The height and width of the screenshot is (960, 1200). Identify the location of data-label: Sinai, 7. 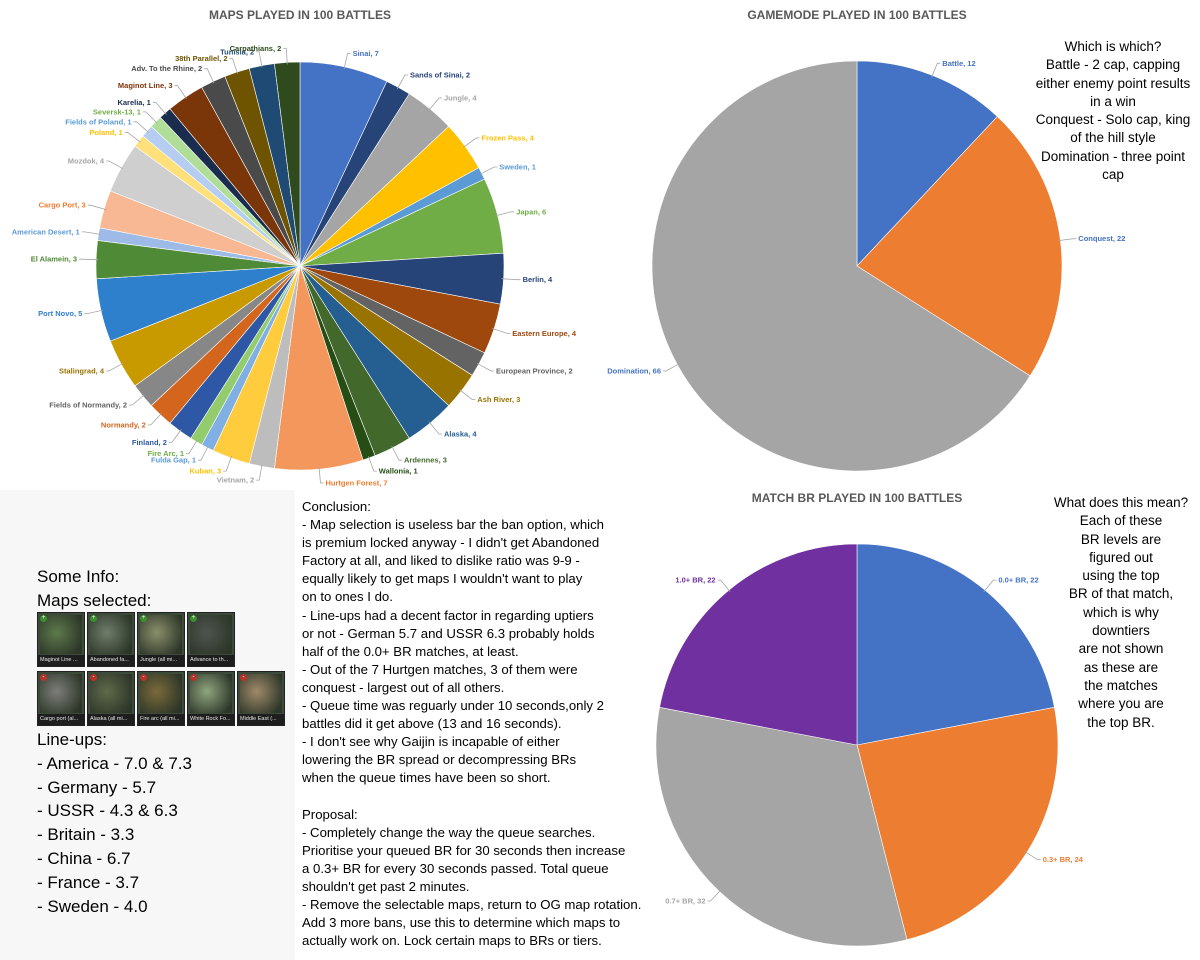
(366, 53).